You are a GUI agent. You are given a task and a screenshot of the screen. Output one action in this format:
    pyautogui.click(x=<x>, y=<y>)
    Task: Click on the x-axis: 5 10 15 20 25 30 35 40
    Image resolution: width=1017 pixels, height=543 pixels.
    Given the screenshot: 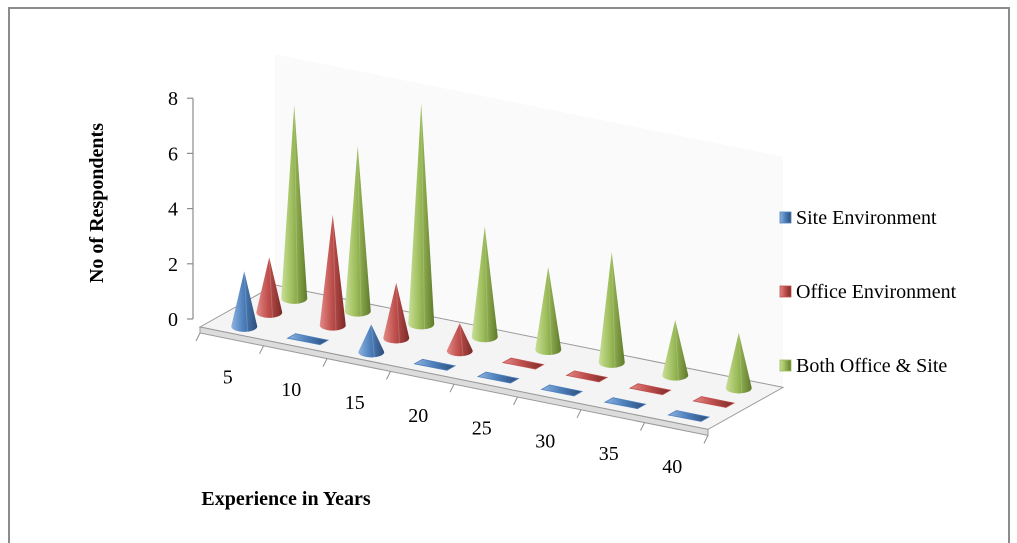 What is the action you would take?
    pyautogui.click(x=453, y=422)
    